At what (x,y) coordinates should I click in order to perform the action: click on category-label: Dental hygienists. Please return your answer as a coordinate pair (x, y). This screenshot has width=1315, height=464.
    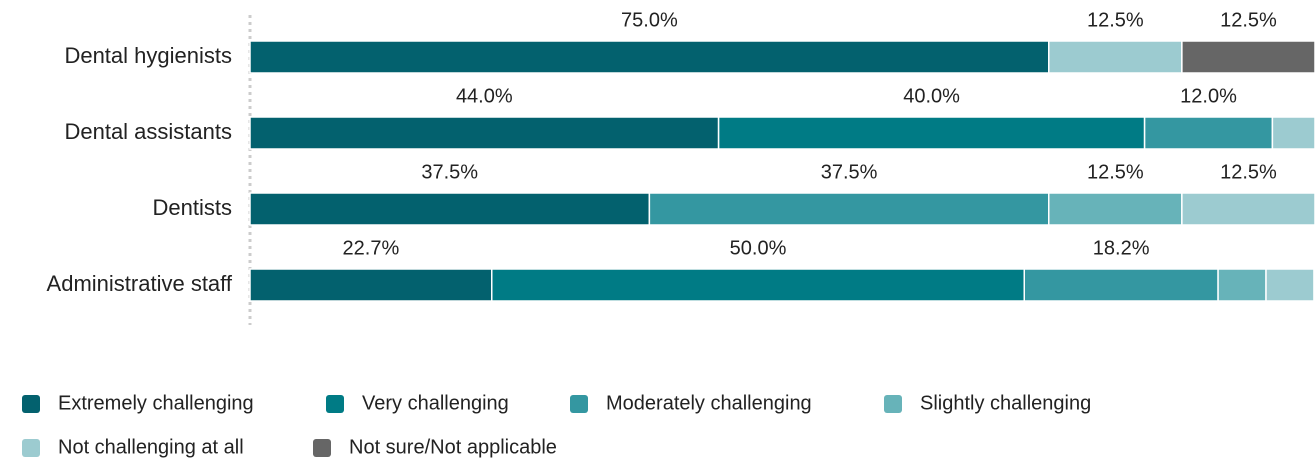
    Looking at the image, I should click on (148, 55).